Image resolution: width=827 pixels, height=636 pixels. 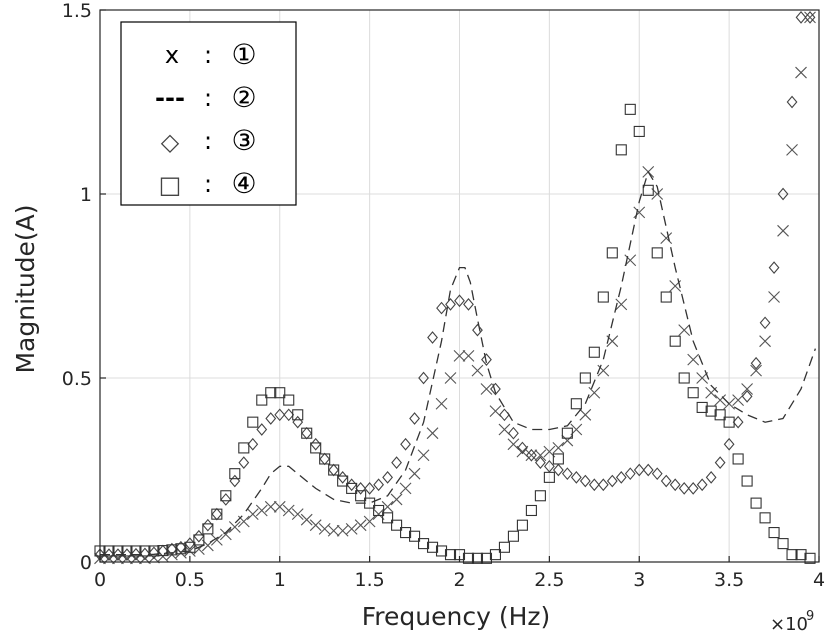 I want to click on y-tick-label: 0.5, so click(x=77, y=379).